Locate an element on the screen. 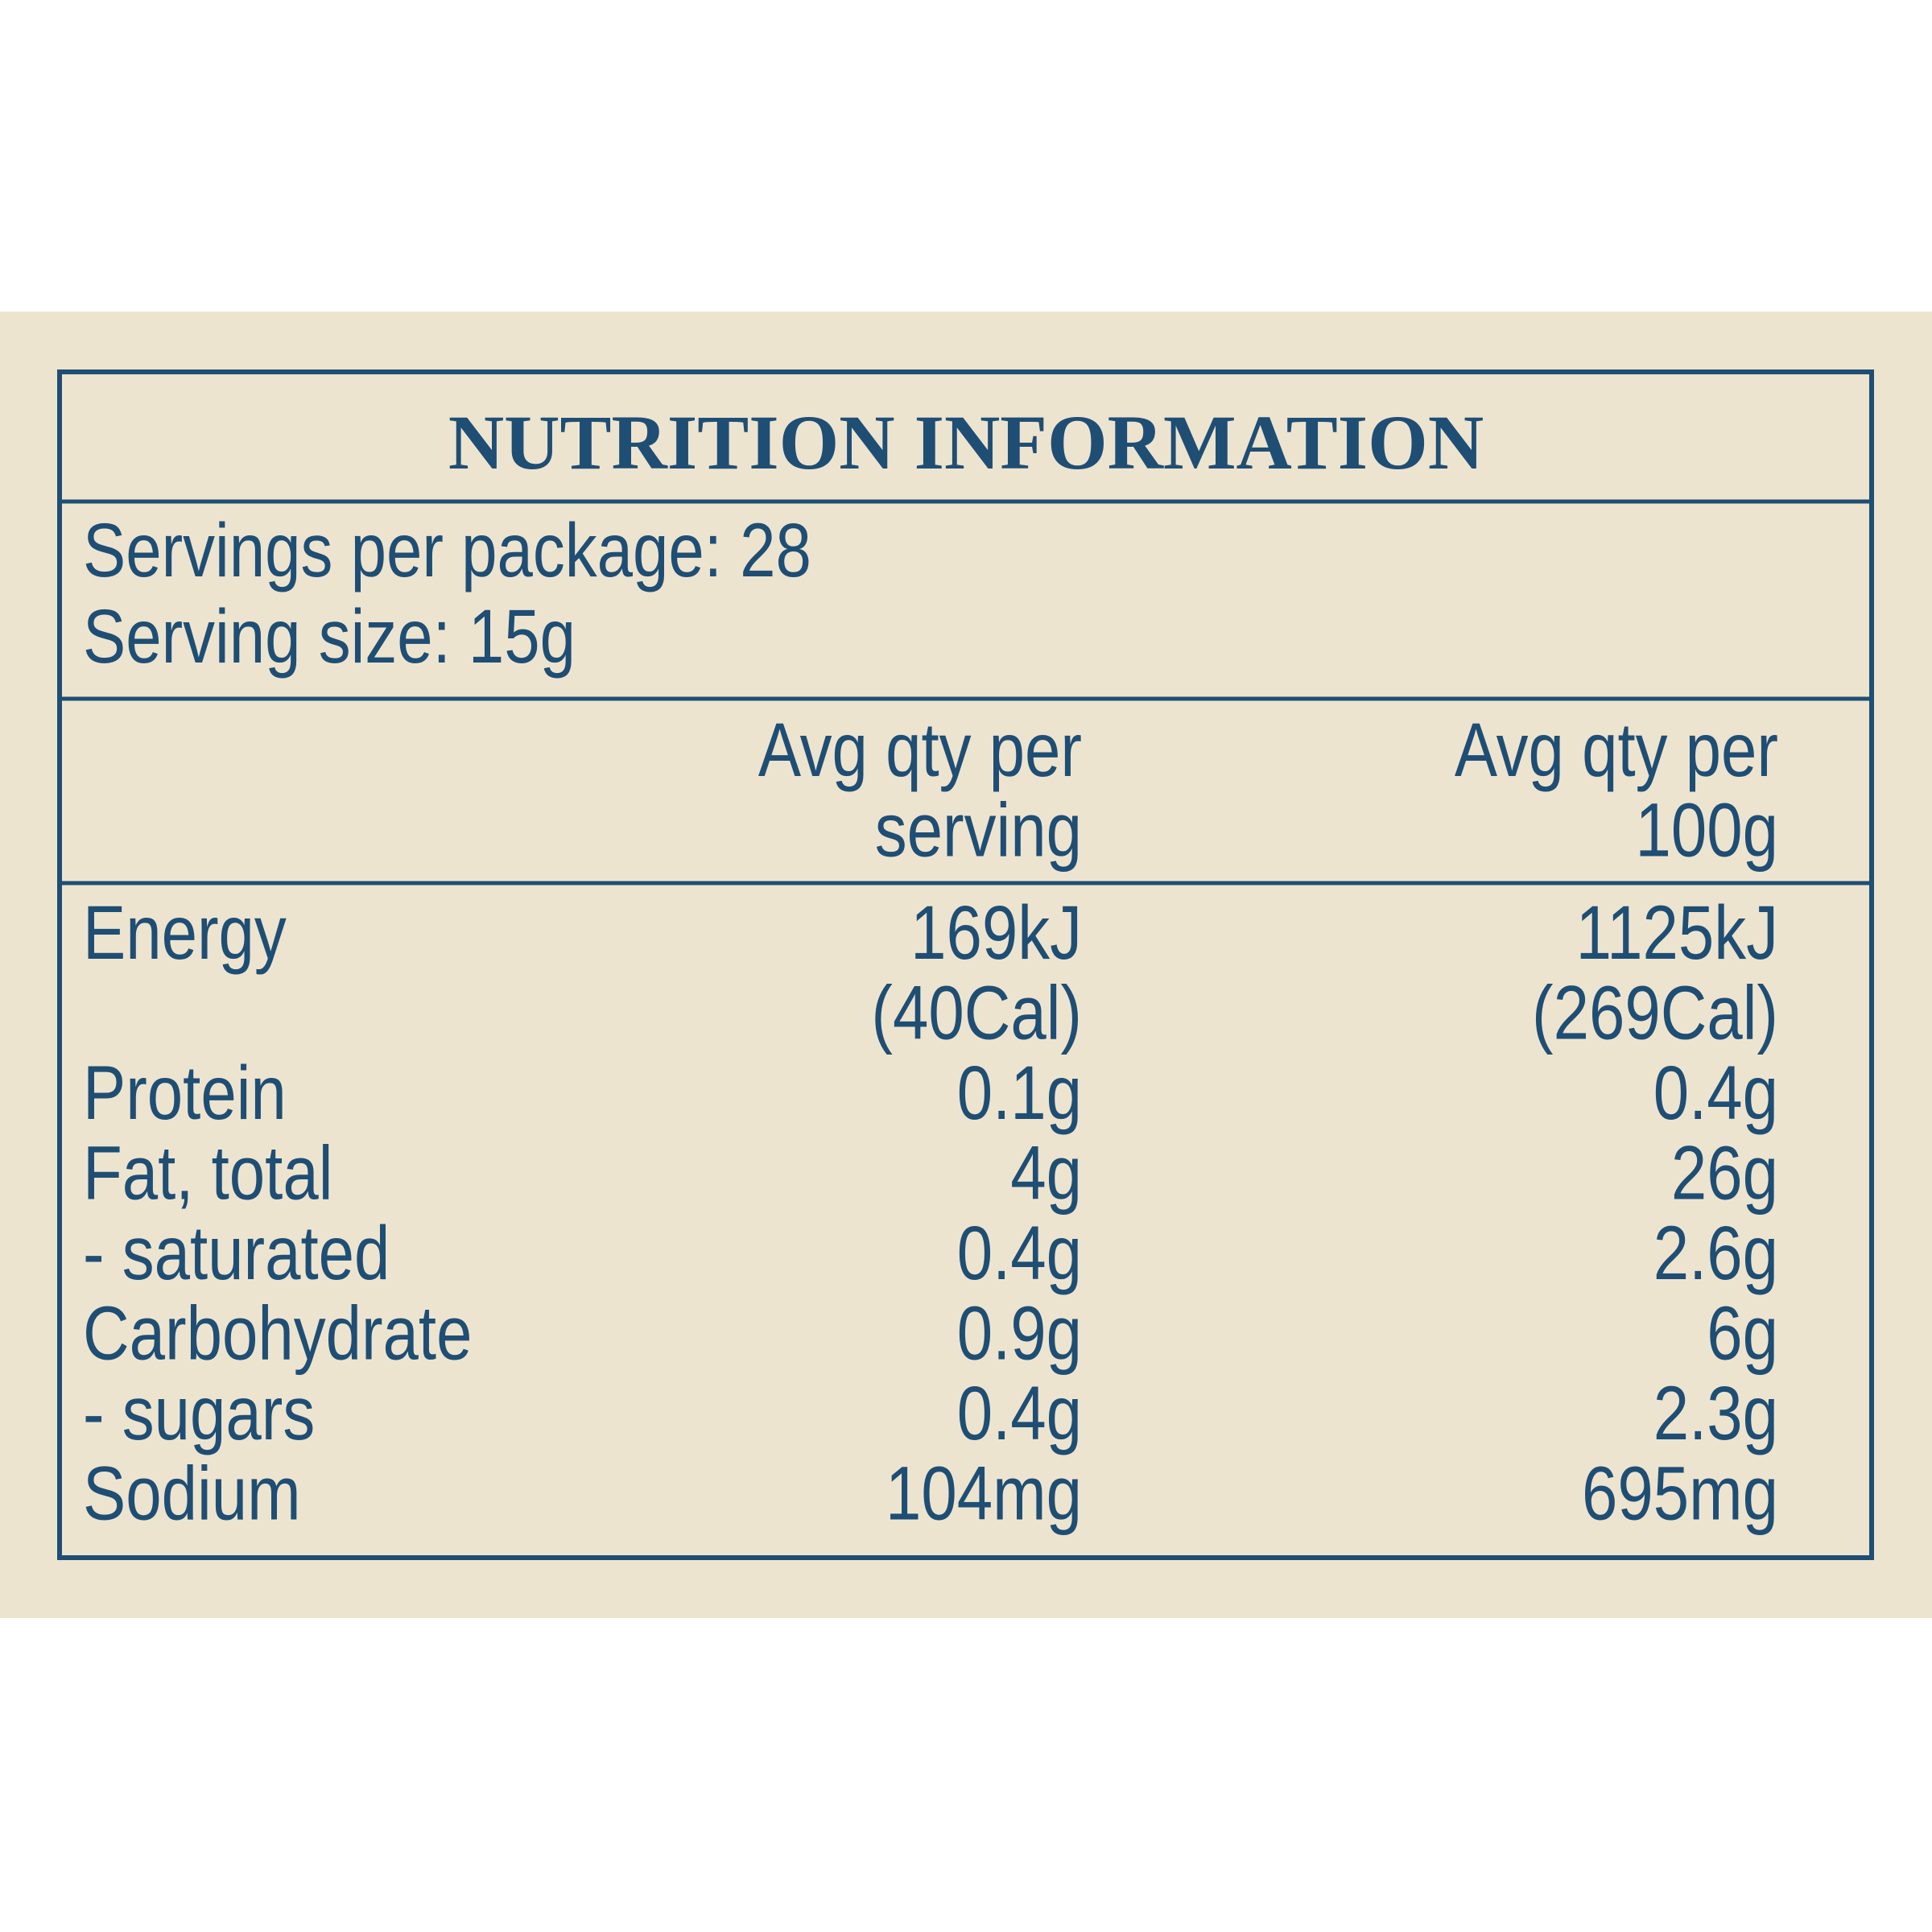 The height and width of the screenshot is (1932, 1932). per-100g-value: 1125kJ is located at coordinates (1677, 932).